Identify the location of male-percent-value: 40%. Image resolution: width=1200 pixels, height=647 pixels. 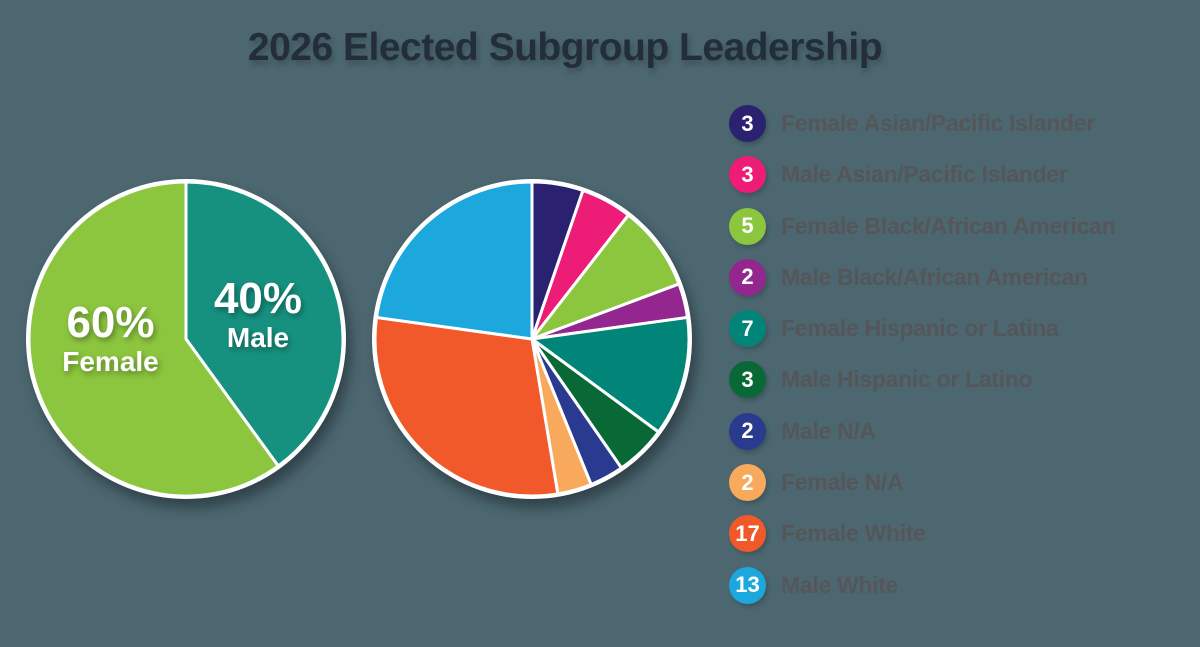
(258, 298).